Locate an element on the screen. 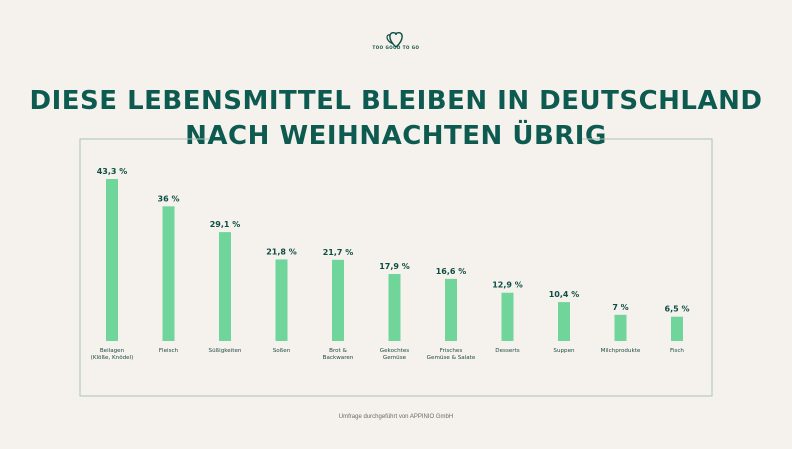 The image size is (792, 449). chart-title-line2: NACH WEIHNACHTEN ÜBRIG is located at coordinates (396, 136).